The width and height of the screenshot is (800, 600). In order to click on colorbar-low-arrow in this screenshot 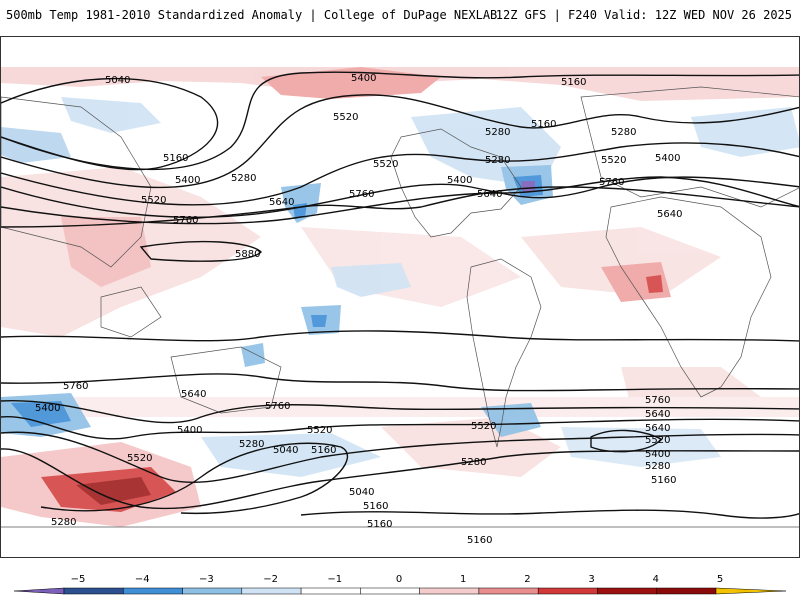, I will do `click(39, 591)`.